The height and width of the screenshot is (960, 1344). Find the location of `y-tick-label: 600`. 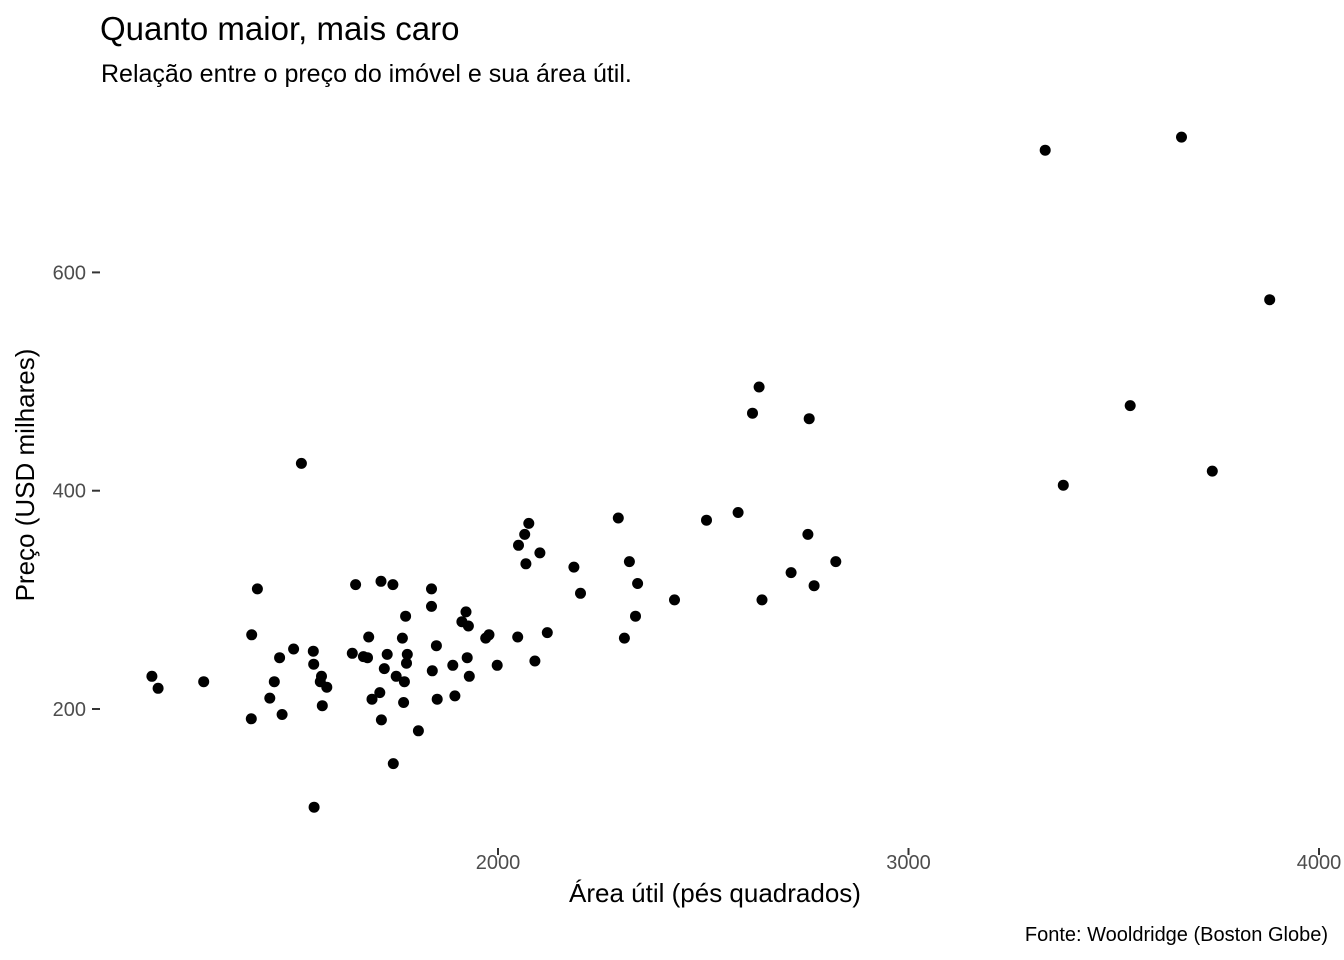

y-tick-label: 600 is located at coordinates (69, 273).